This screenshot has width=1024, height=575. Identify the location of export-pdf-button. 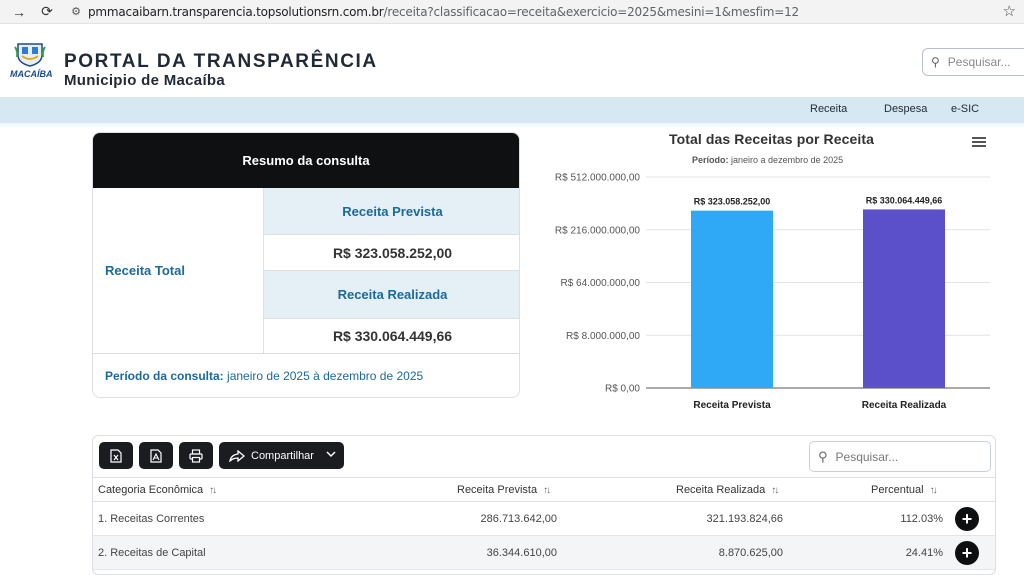
(156, 455).